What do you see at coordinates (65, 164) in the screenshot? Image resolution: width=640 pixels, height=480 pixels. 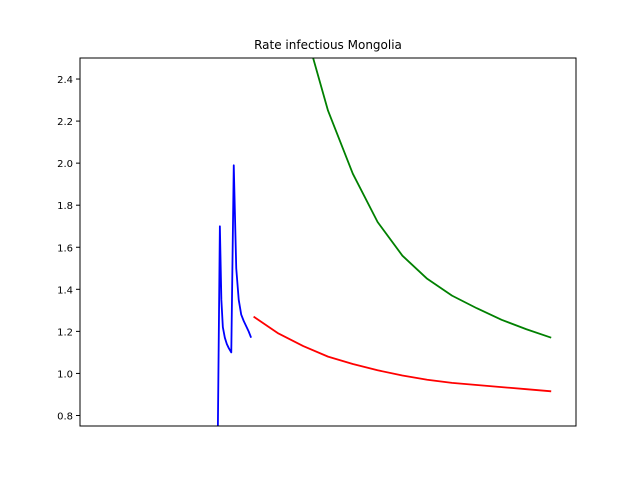 I see `y-tick-label-6: 2.0` at bounding box center [65, 164].